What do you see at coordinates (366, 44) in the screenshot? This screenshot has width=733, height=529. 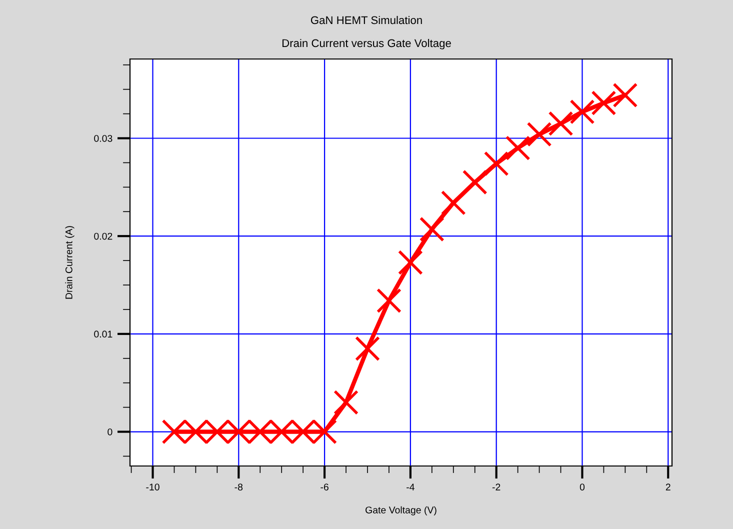 I see `chart-subtitle: Drain Current versus Gate Voltage` at bounding box center [366, 44].